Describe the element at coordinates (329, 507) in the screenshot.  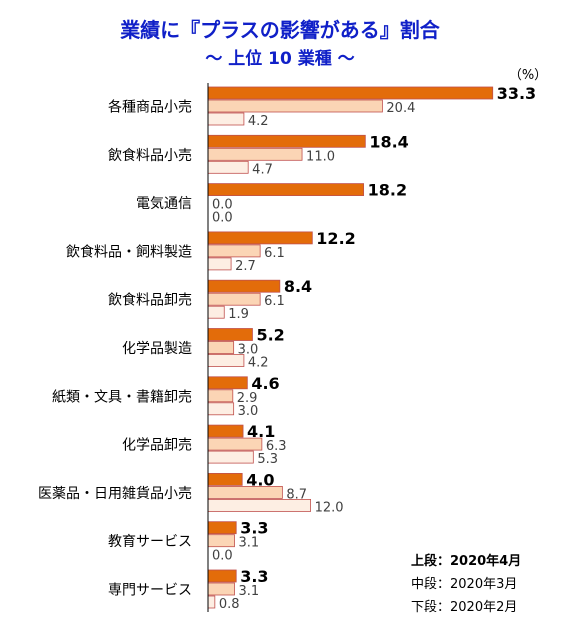
I see `value-label: 12.0` at that location.